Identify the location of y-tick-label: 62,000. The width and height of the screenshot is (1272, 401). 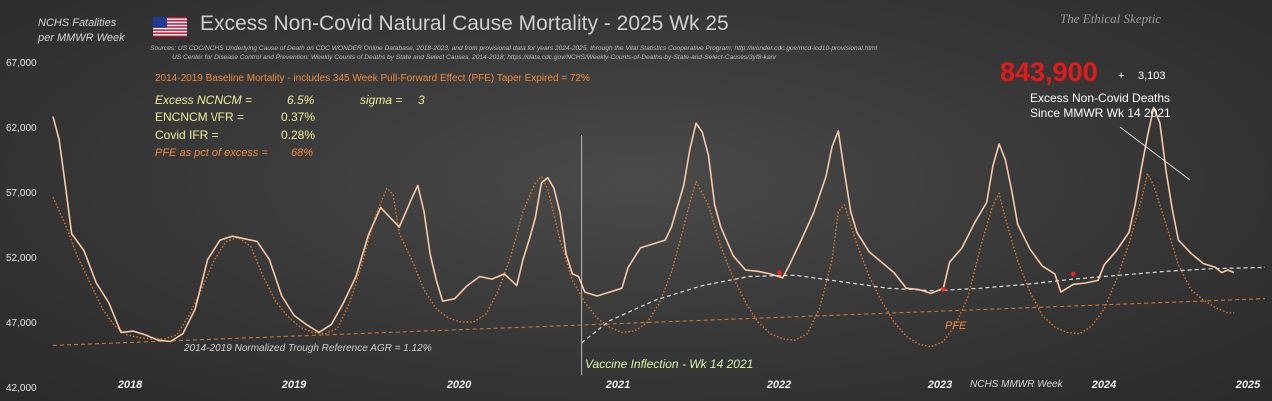
(21, 128).